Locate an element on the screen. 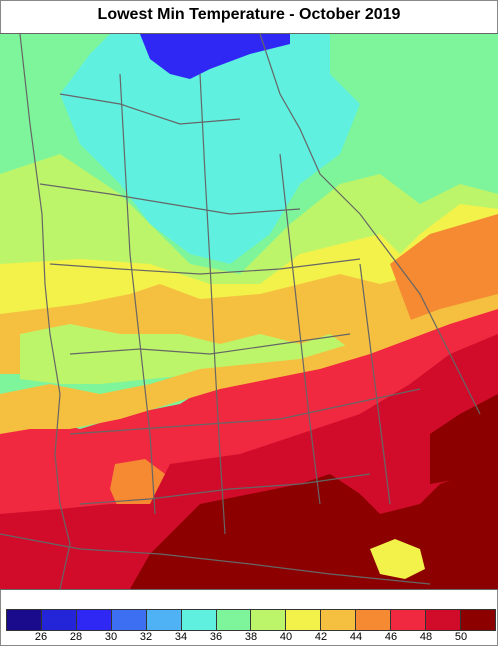 This screenshot has width=498, height=646. county-line-v4 is located at coordinates (375, 384).